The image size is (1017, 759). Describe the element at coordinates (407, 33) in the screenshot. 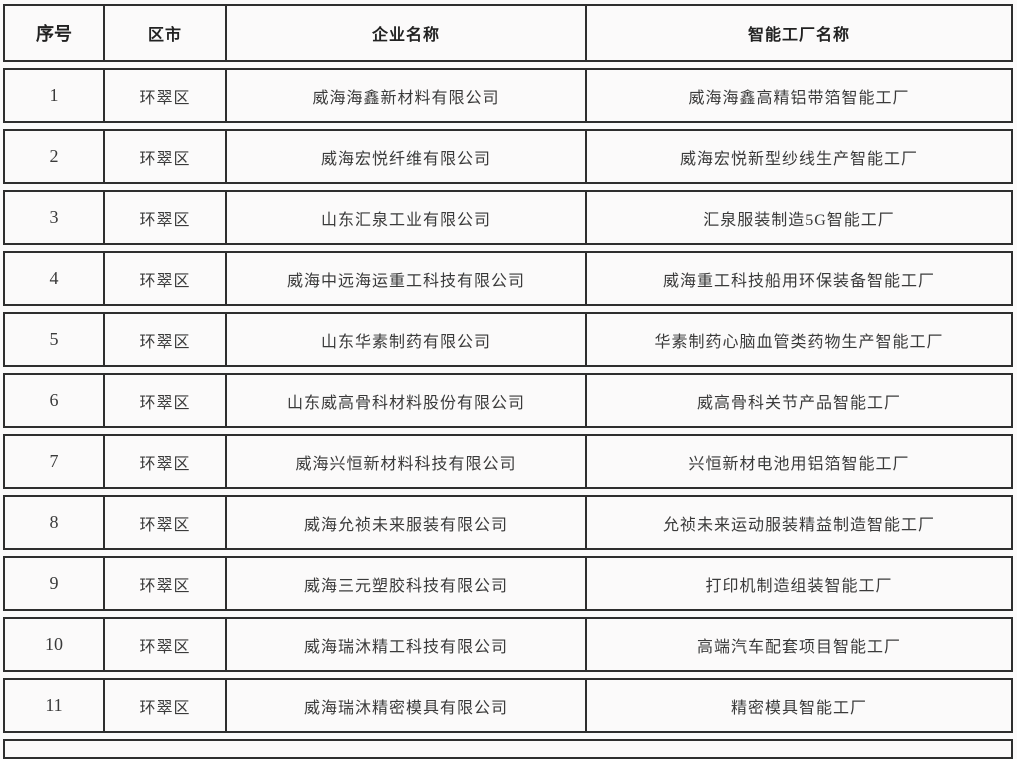

I see `column-header-company: 企业名称` at that location.